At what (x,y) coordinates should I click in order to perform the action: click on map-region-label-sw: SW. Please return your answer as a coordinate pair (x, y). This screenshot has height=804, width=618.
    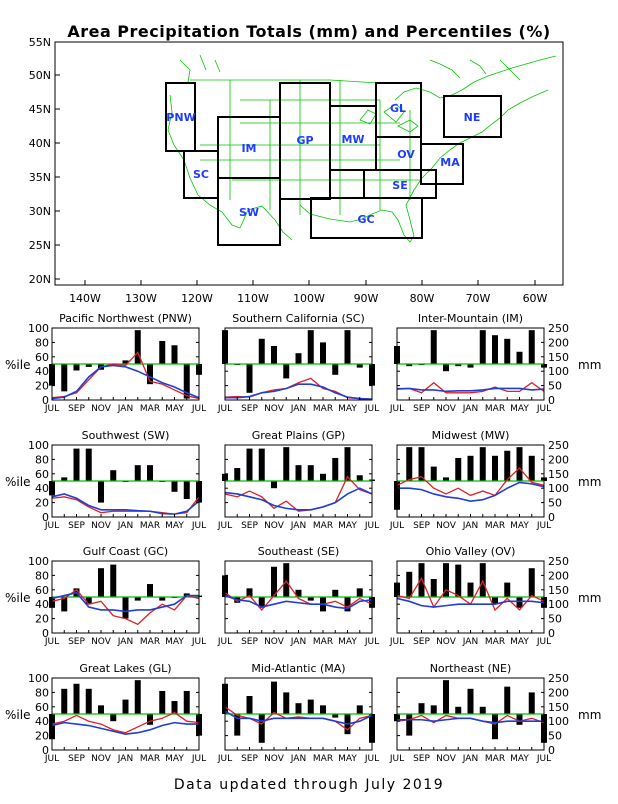
    Looking at the image, I should click on (249, 212).